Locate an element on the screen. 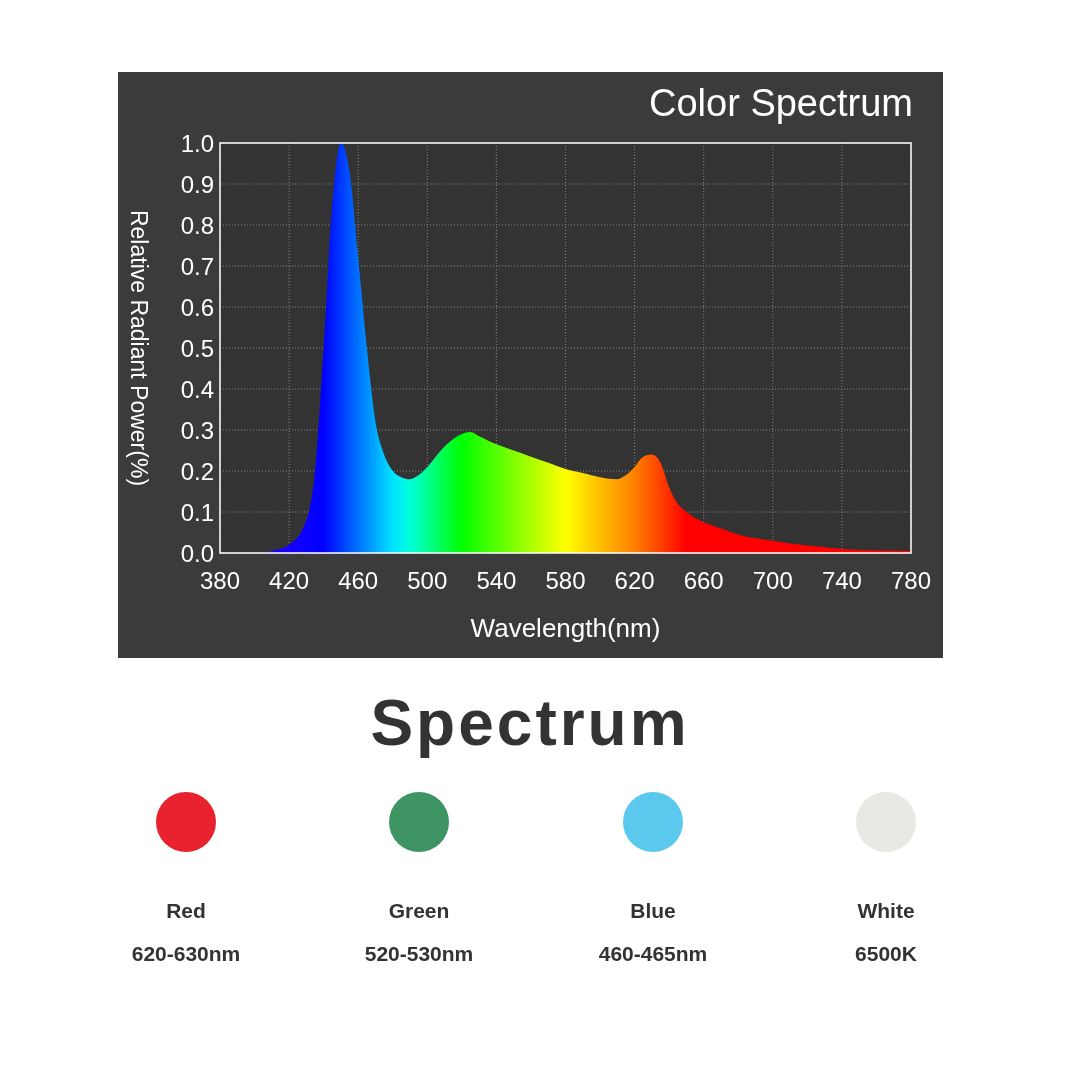 Image resolution: width=1080 pixels, height=1080 pixels. y-tick-label: 0.7 is located at coordinates (197, 266).